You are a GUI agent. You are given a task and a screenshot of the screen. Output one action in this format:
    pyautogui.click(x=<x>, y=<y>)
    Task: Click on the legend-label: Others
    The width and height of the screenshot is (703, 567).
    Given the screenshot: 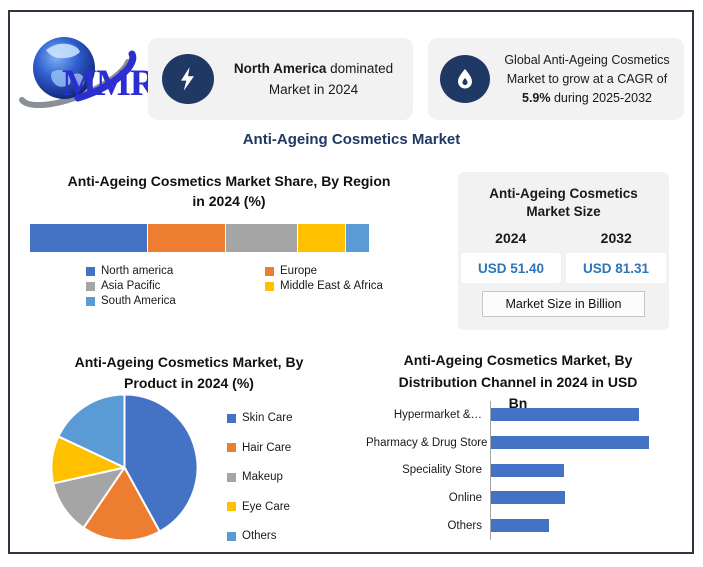 What is the action you would take?
    pyautogui.click(x=259, y=536)
    